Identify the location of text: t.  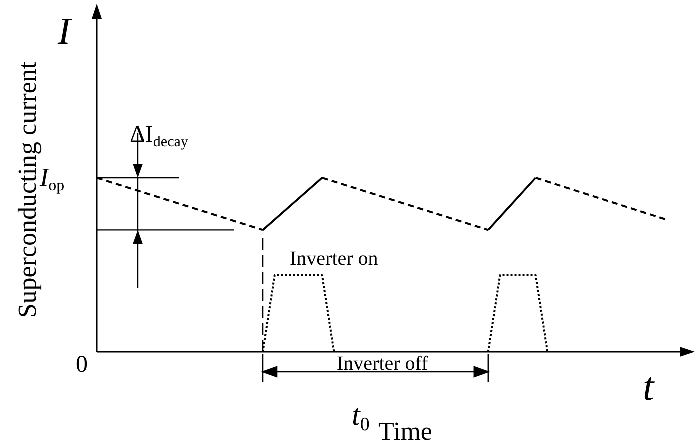
(649, 386).